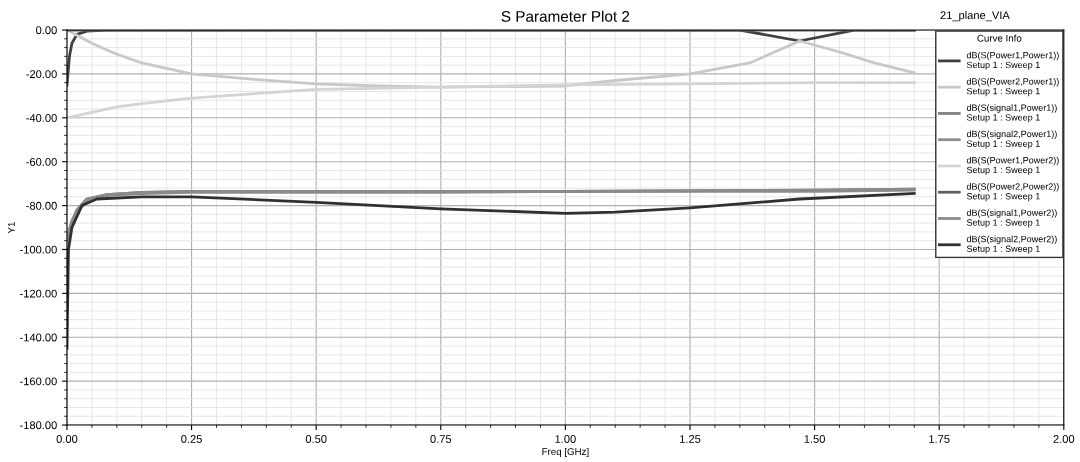  Describe the element at coordinates (38, 337) in the screenshot. I see `y-tick-label: -140.00` at that location.